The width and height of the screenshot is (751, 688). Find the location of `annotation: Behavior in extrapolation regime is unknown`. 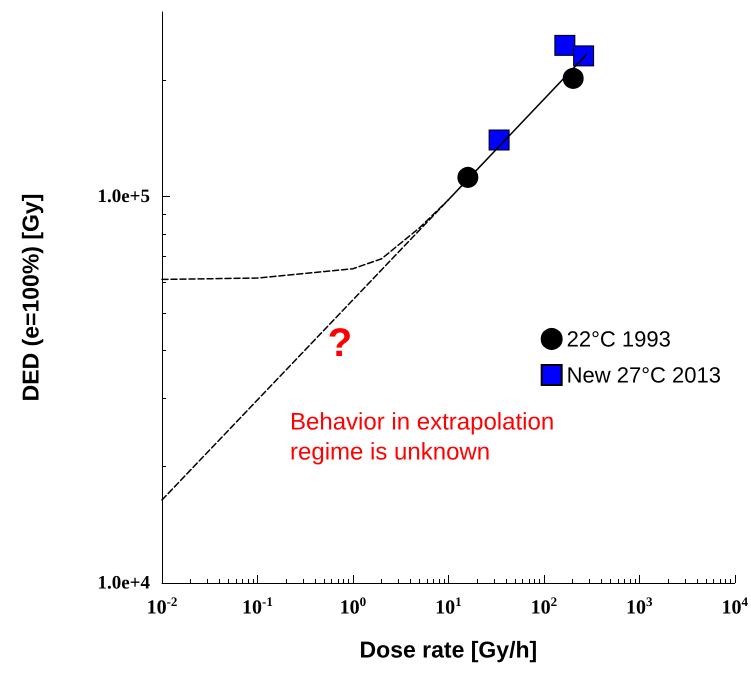

annotation: Behavior in extrapolation regime is unknown is located at coordinates (422, 437).